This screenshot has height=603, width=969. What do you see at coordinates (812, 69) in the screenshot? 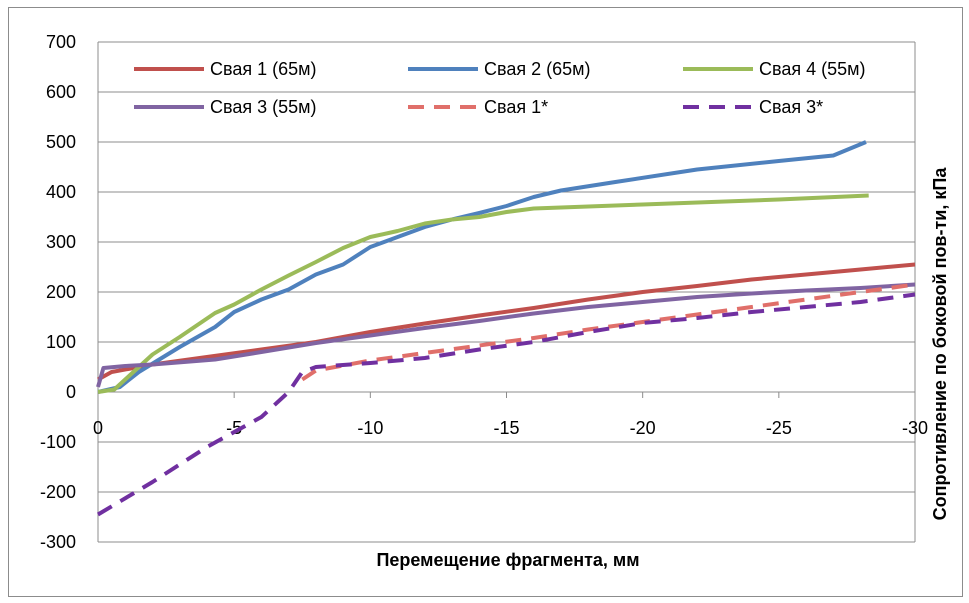
I see `legend-label: Свая 4 (55м)` at bounding box center [812, 69].